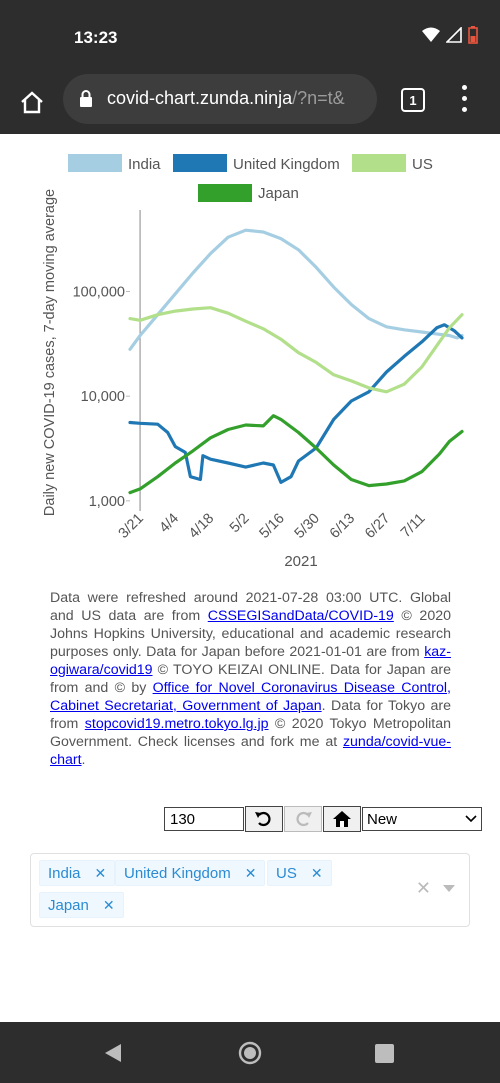 The width and height of the screenshot is (500, 1083). Describe the element at coordinates (200, 98) in the screenshot. I see `url-domain: covid-chart.zunda.ninja` at that location.